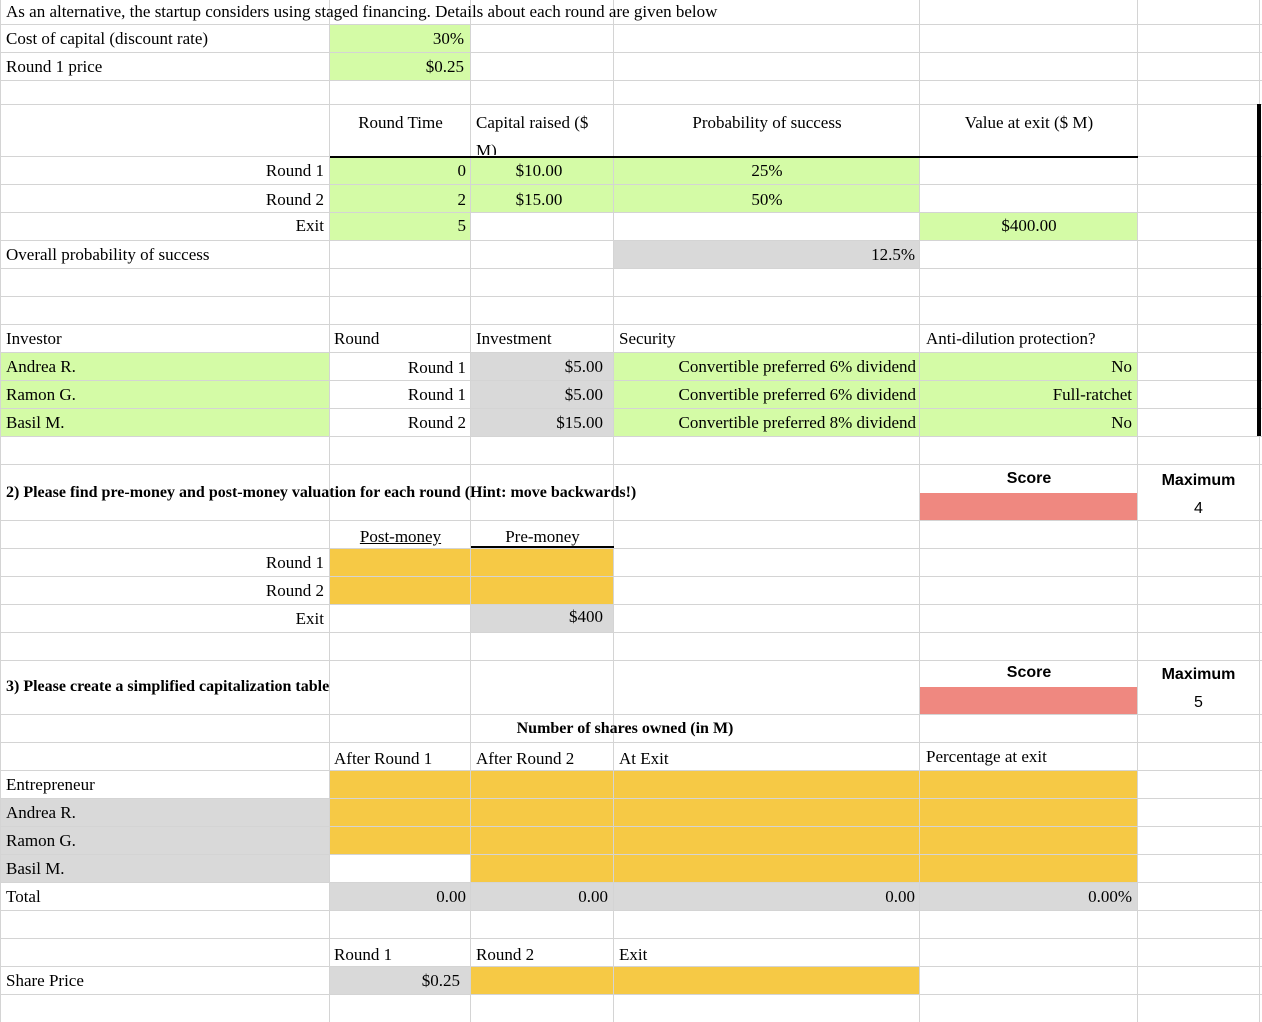  What do you see at coordinates (363, 954) in the screenshot?
I see `price-col-round1: Round 1` at bounding box center [363, 954].